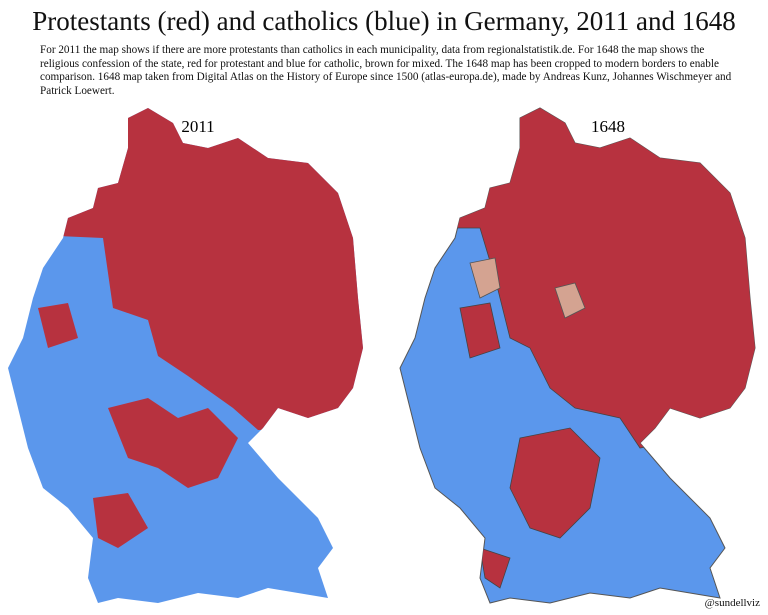  What do you see at coordinates (732, 603) in the screenshot?
I see `credit: @sundellviz` at bounding box center [732, 603].